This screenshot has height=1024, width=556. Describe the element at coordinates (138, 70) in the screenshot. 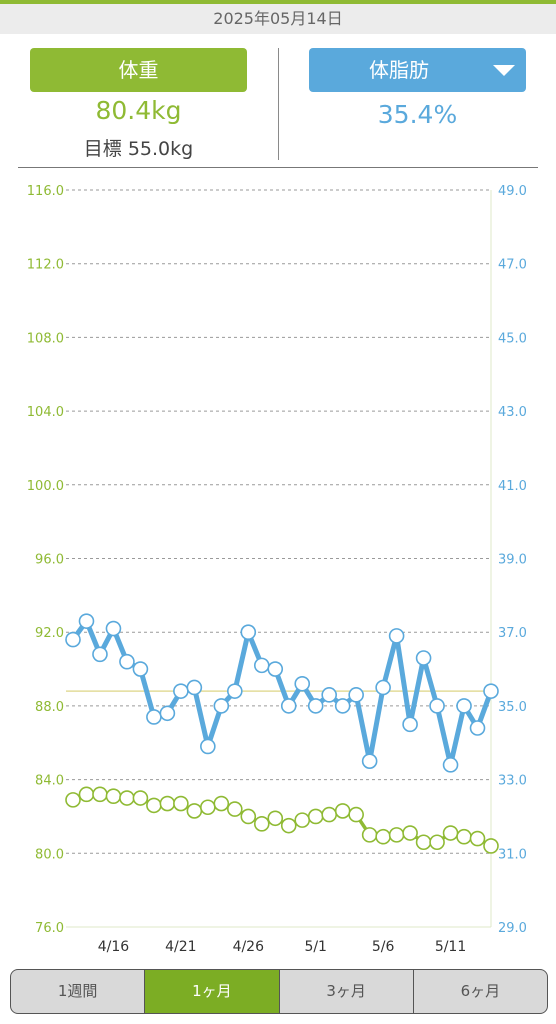

I see `weight-button: 体重` at that location.